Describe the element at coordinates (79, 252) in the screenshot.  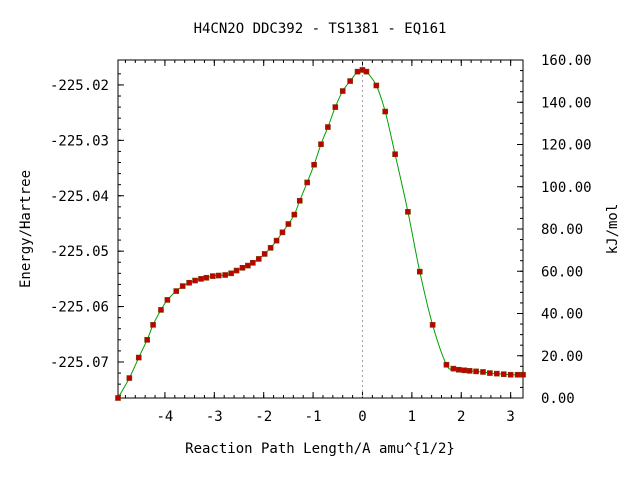
I see `y-left-tick-label: -225.05` at that location.